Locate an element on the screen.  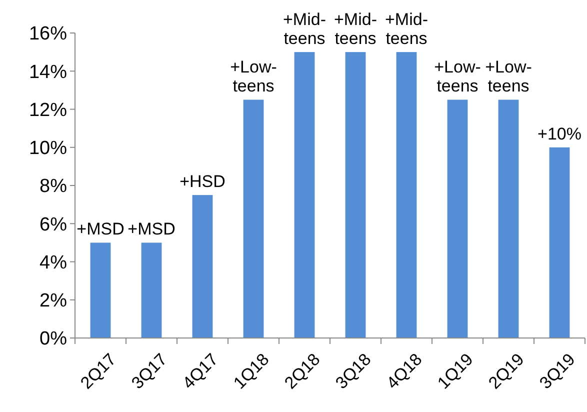
y-tick-label: 0% is located at coordinates (54, 339).